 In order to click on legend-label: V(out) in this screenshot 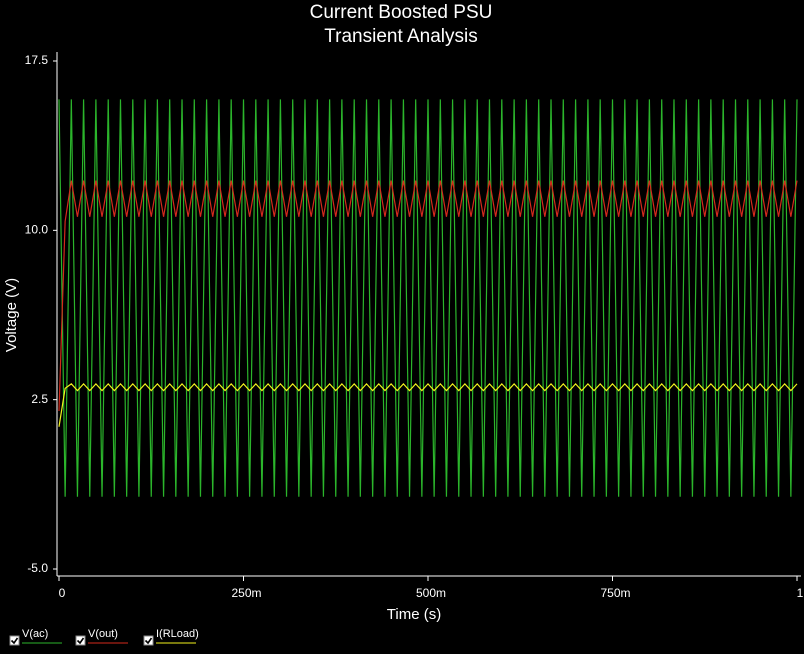, I will do `click(103, 634)`.